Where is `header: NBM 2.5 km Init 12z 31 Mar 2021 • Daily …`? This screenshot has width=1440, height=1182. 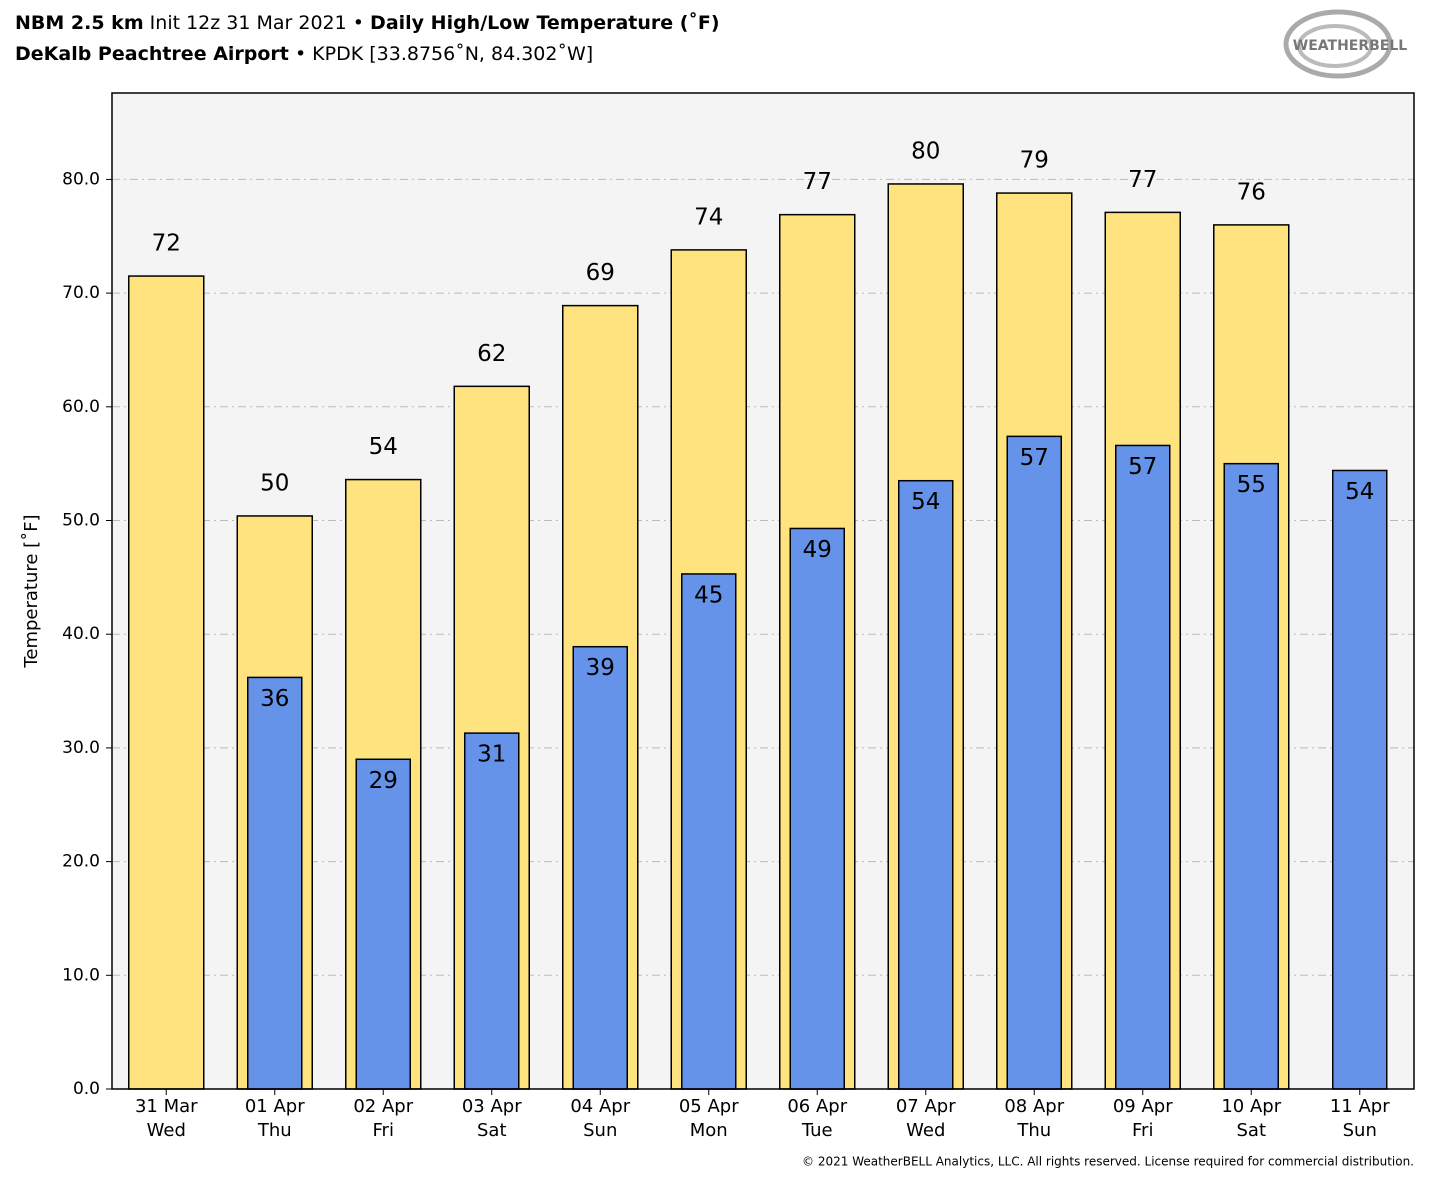 header: NBM 2.5 km Init 12z 31 Mar 2021 • Daily … is located at coordinates (367, 39).